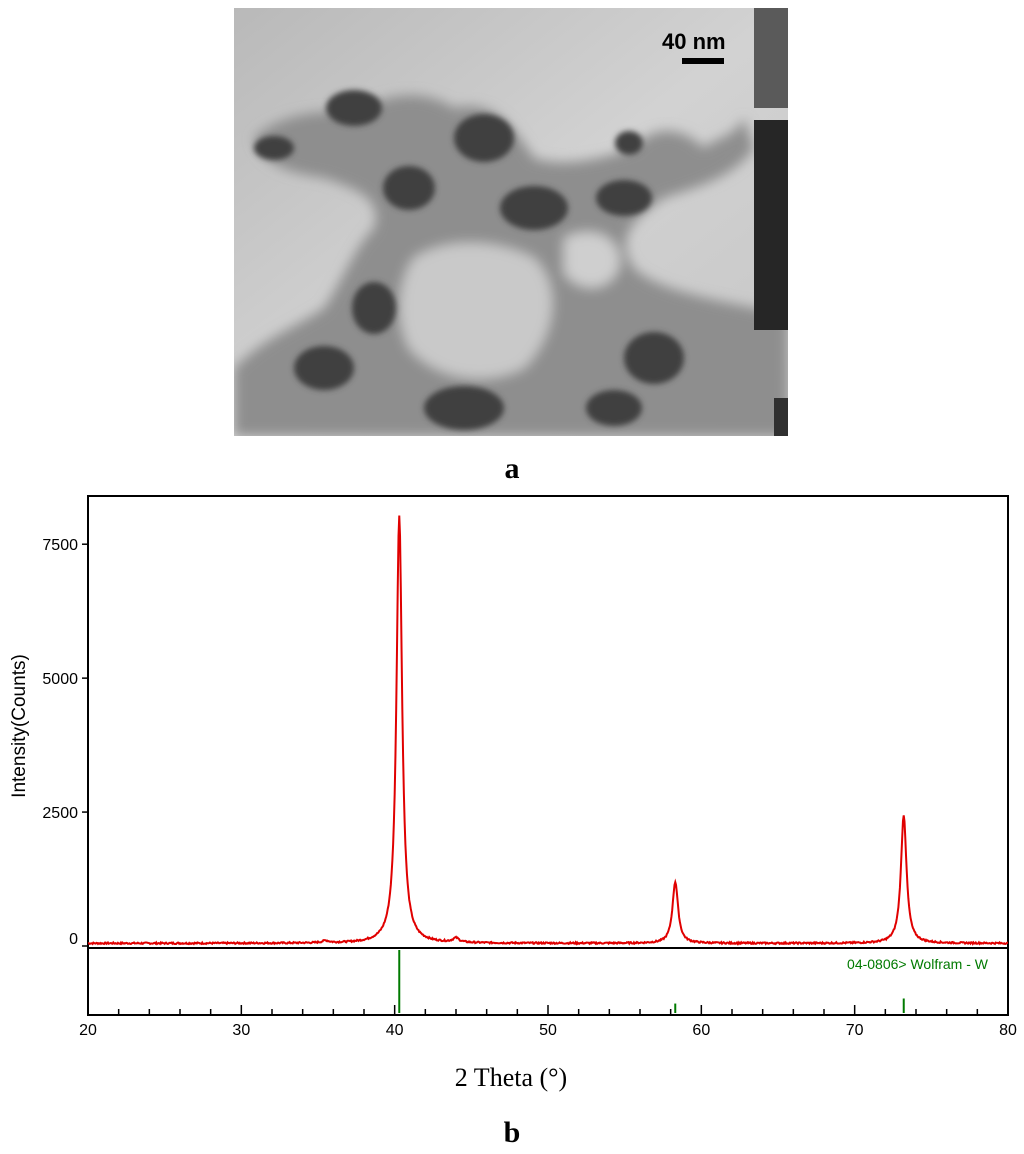 The width and height of the screenshot is (1024, 1154). I want to click on x-axis-title: 2 Theta (°), so click(511, 1077).